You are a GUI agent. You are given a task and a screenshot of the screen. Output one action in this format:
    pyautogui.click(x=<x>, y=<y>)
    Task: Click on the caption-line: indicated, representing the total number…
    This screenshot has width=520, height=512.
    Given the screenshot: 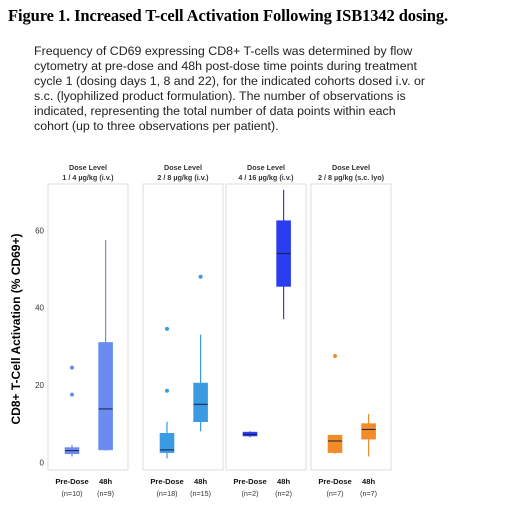 What is the action you would take?
    pyautogui.click(x=215, y=111)
    